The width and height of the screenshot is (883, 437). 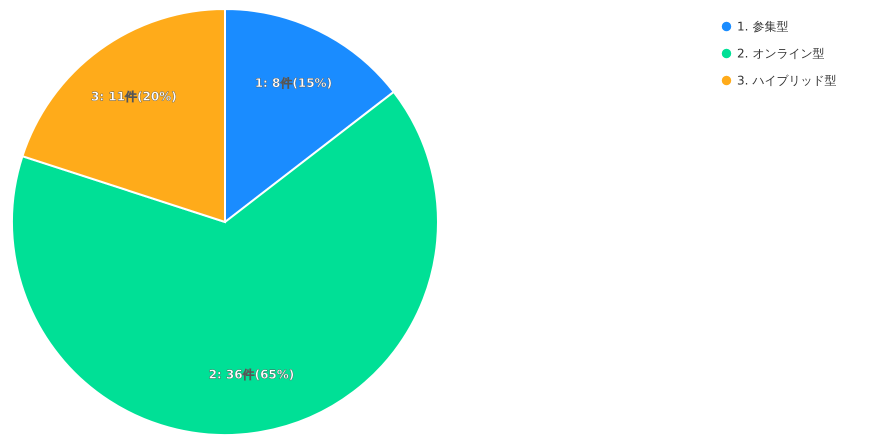 What do you see at coordinates (780, 53) in the screenshot?
I see `legend-label: 2. オンライン型` at bounding box center [780, 53].